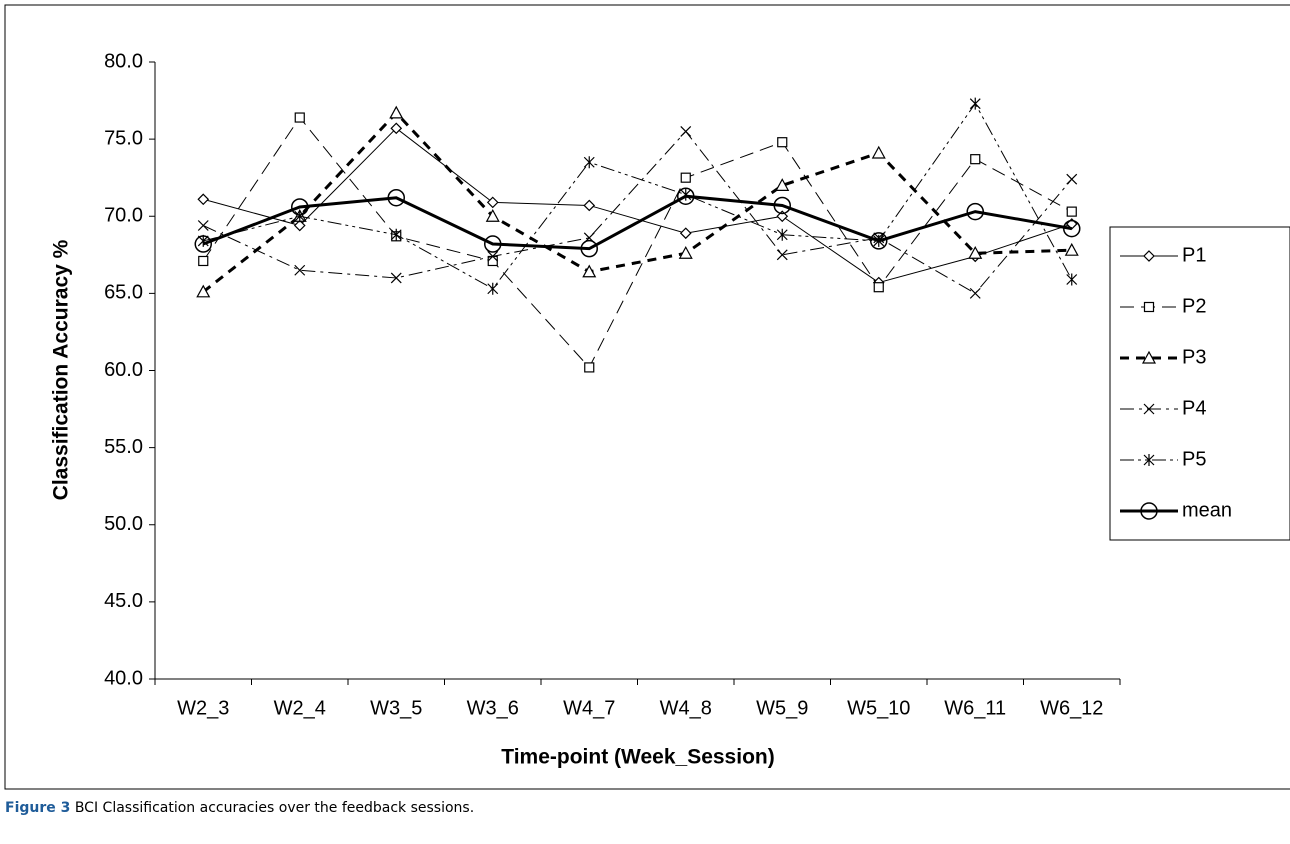  I want to click on x-tick-label: W4_7, so click(589, 708).